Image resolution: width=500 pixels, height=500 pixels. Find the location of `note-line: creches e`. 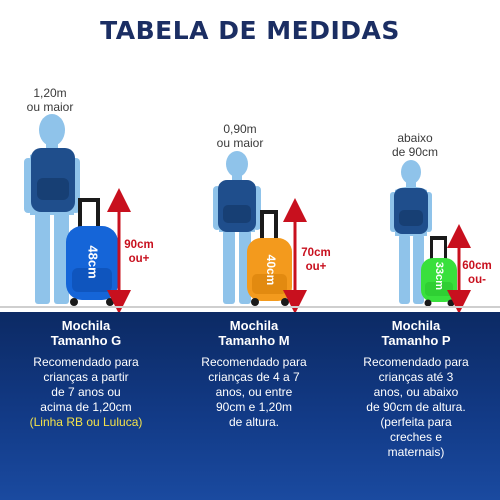

note-line: creches e is located at coordinates (416, 437).